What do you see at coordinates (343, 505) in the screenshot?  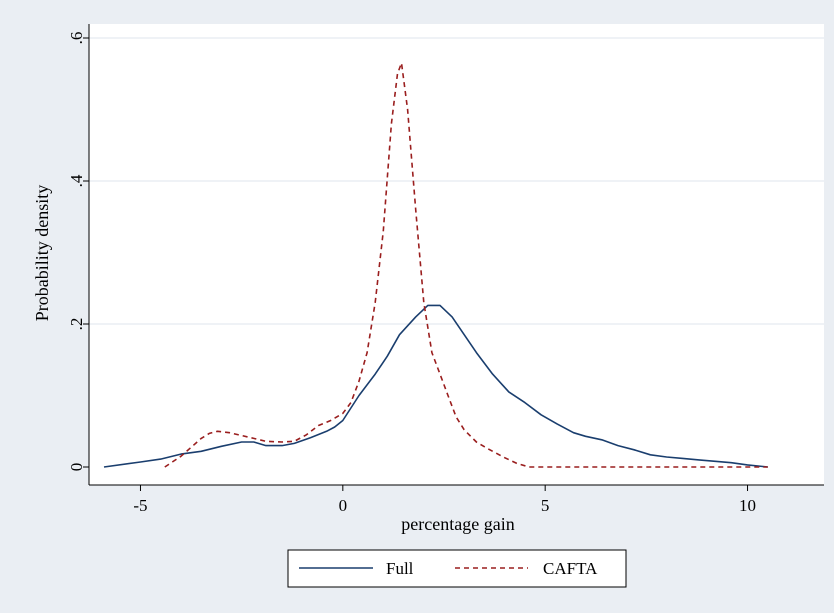 I see `x-tick-label-1: 0` at bounding box center [343, 505].